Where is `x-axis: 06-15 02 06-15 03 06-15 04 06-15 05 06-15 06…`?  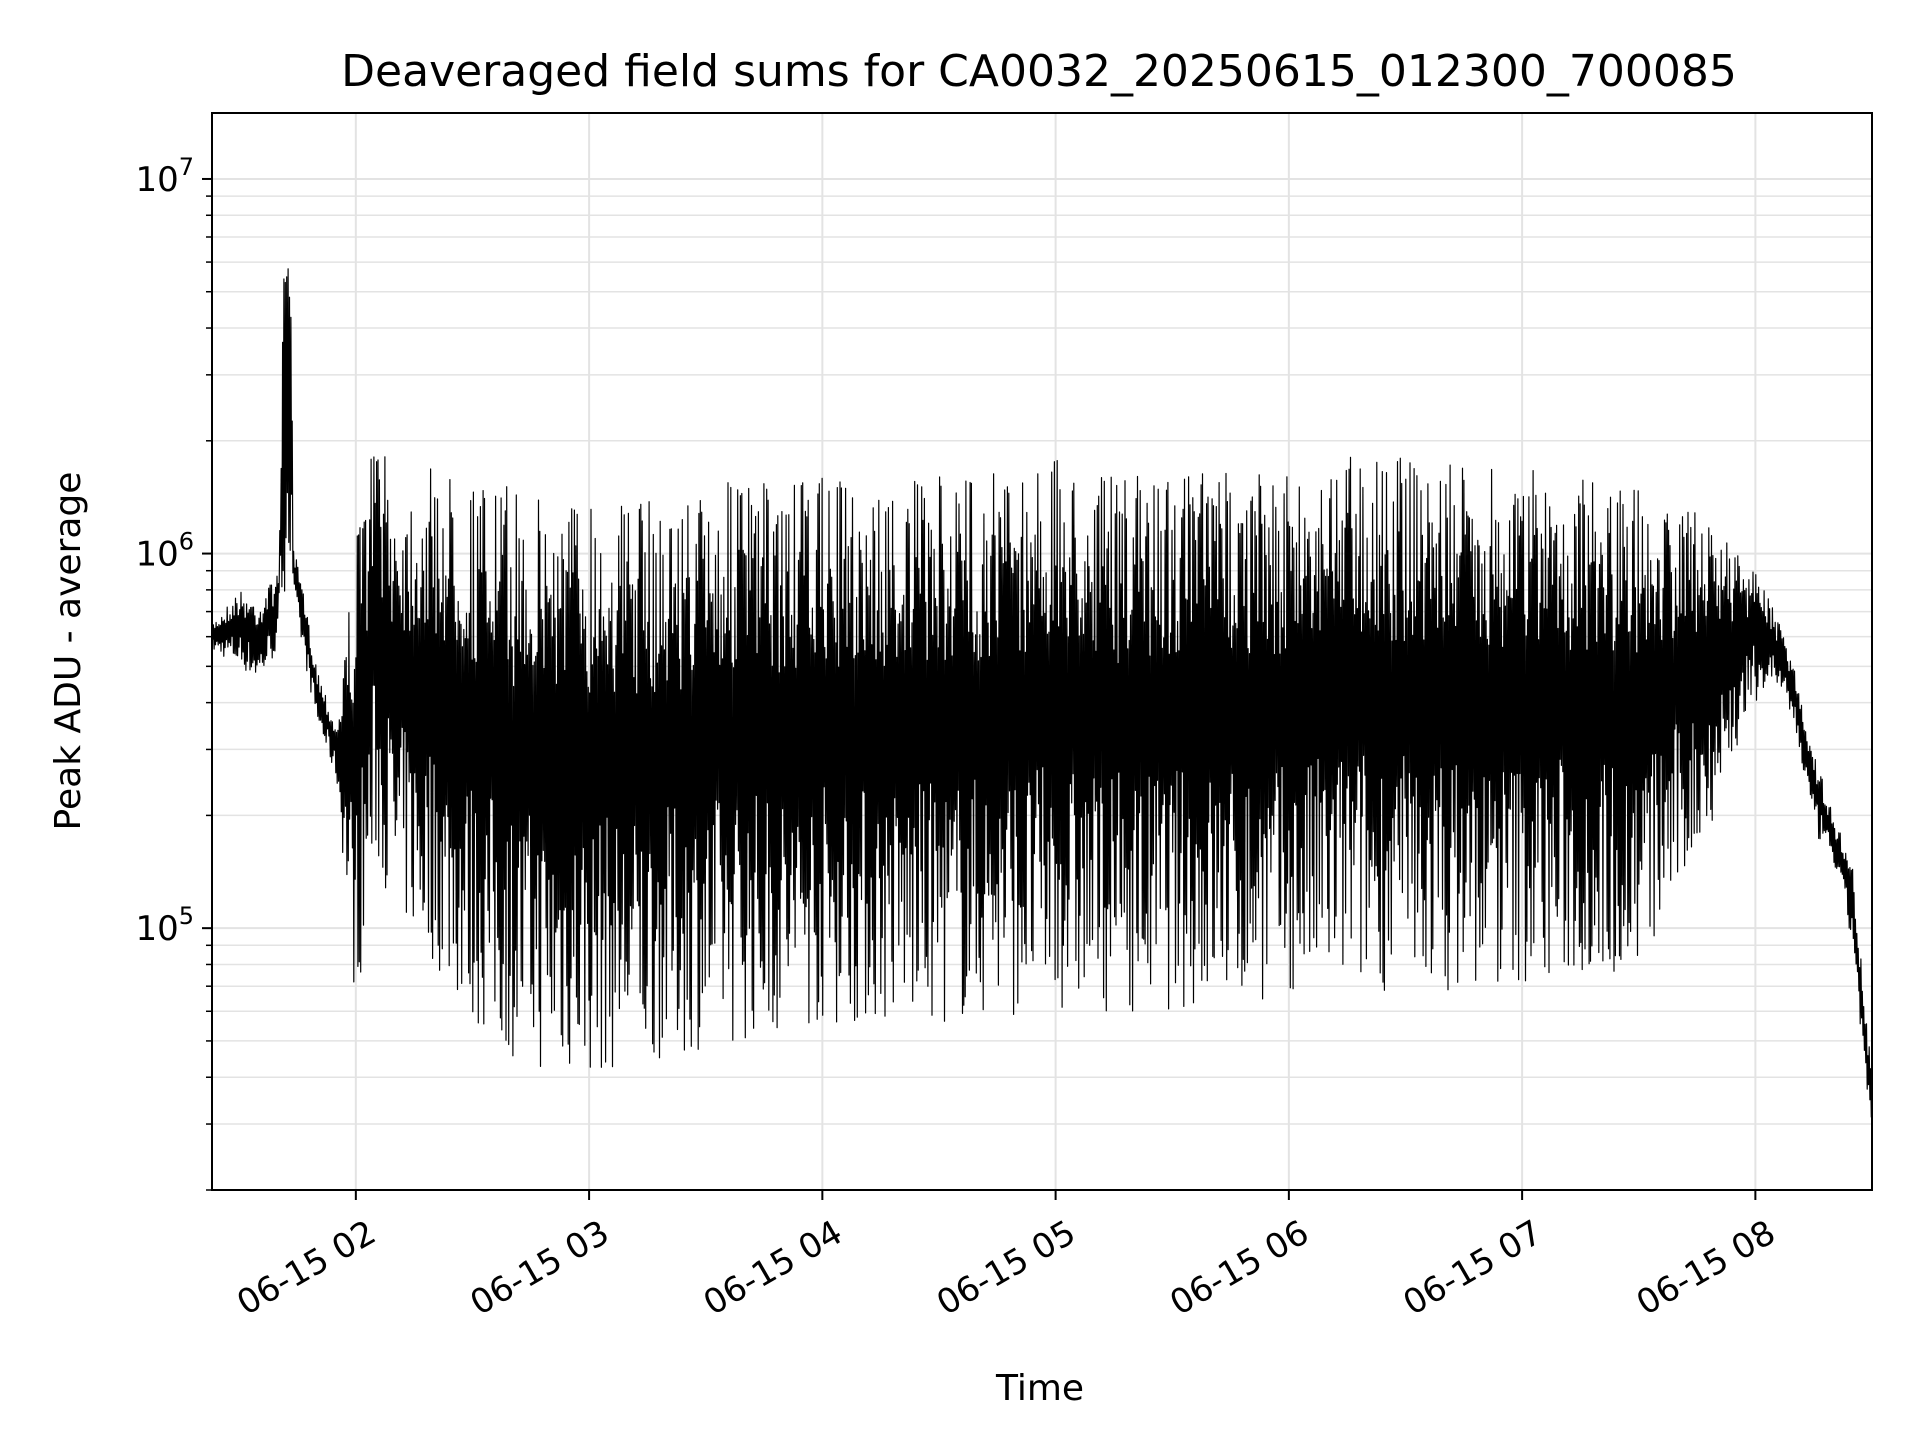 x-axis: 06-15 02 06-15 03 06-15 04 06-15 05 06-15 06… is located at coordinates (1006, 1257).